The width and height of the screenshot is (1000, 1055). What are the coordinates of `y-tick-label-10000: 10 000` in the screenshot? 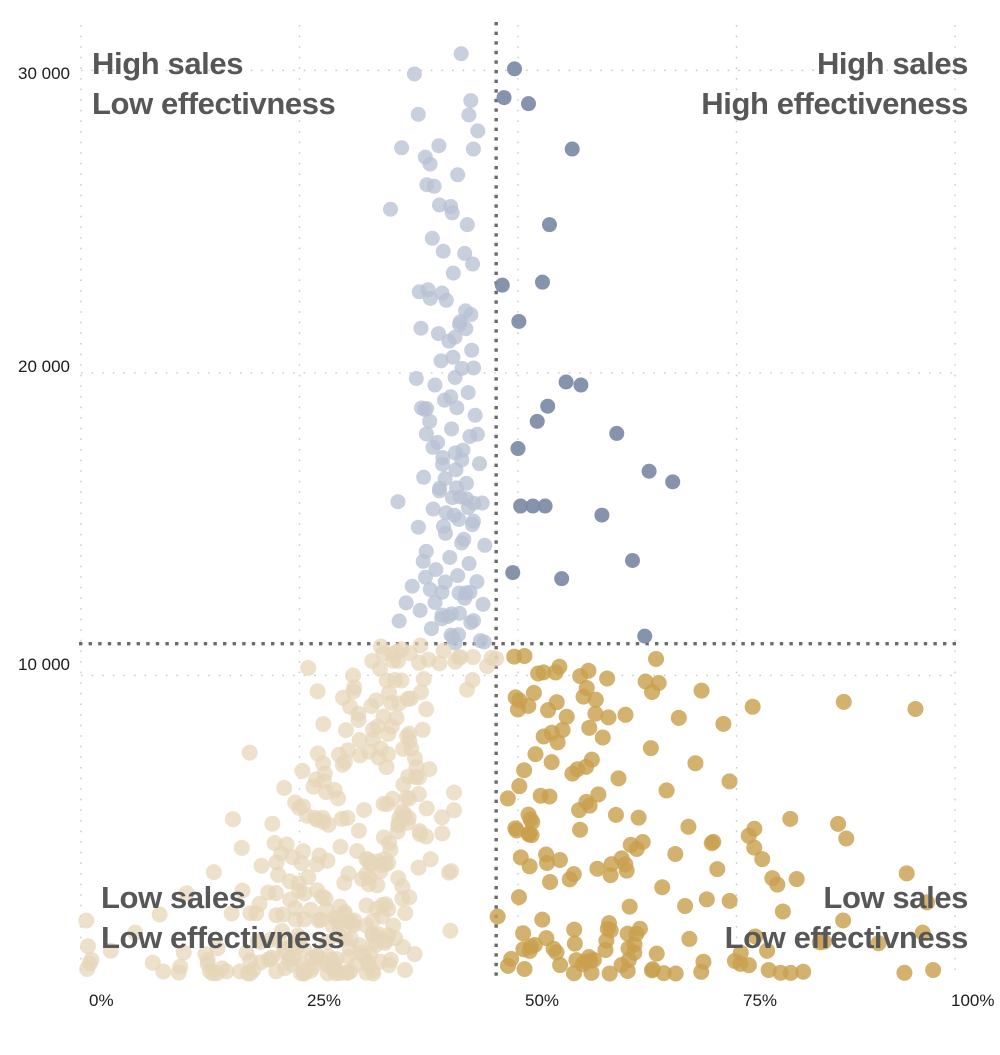 It's located at (44, 664).